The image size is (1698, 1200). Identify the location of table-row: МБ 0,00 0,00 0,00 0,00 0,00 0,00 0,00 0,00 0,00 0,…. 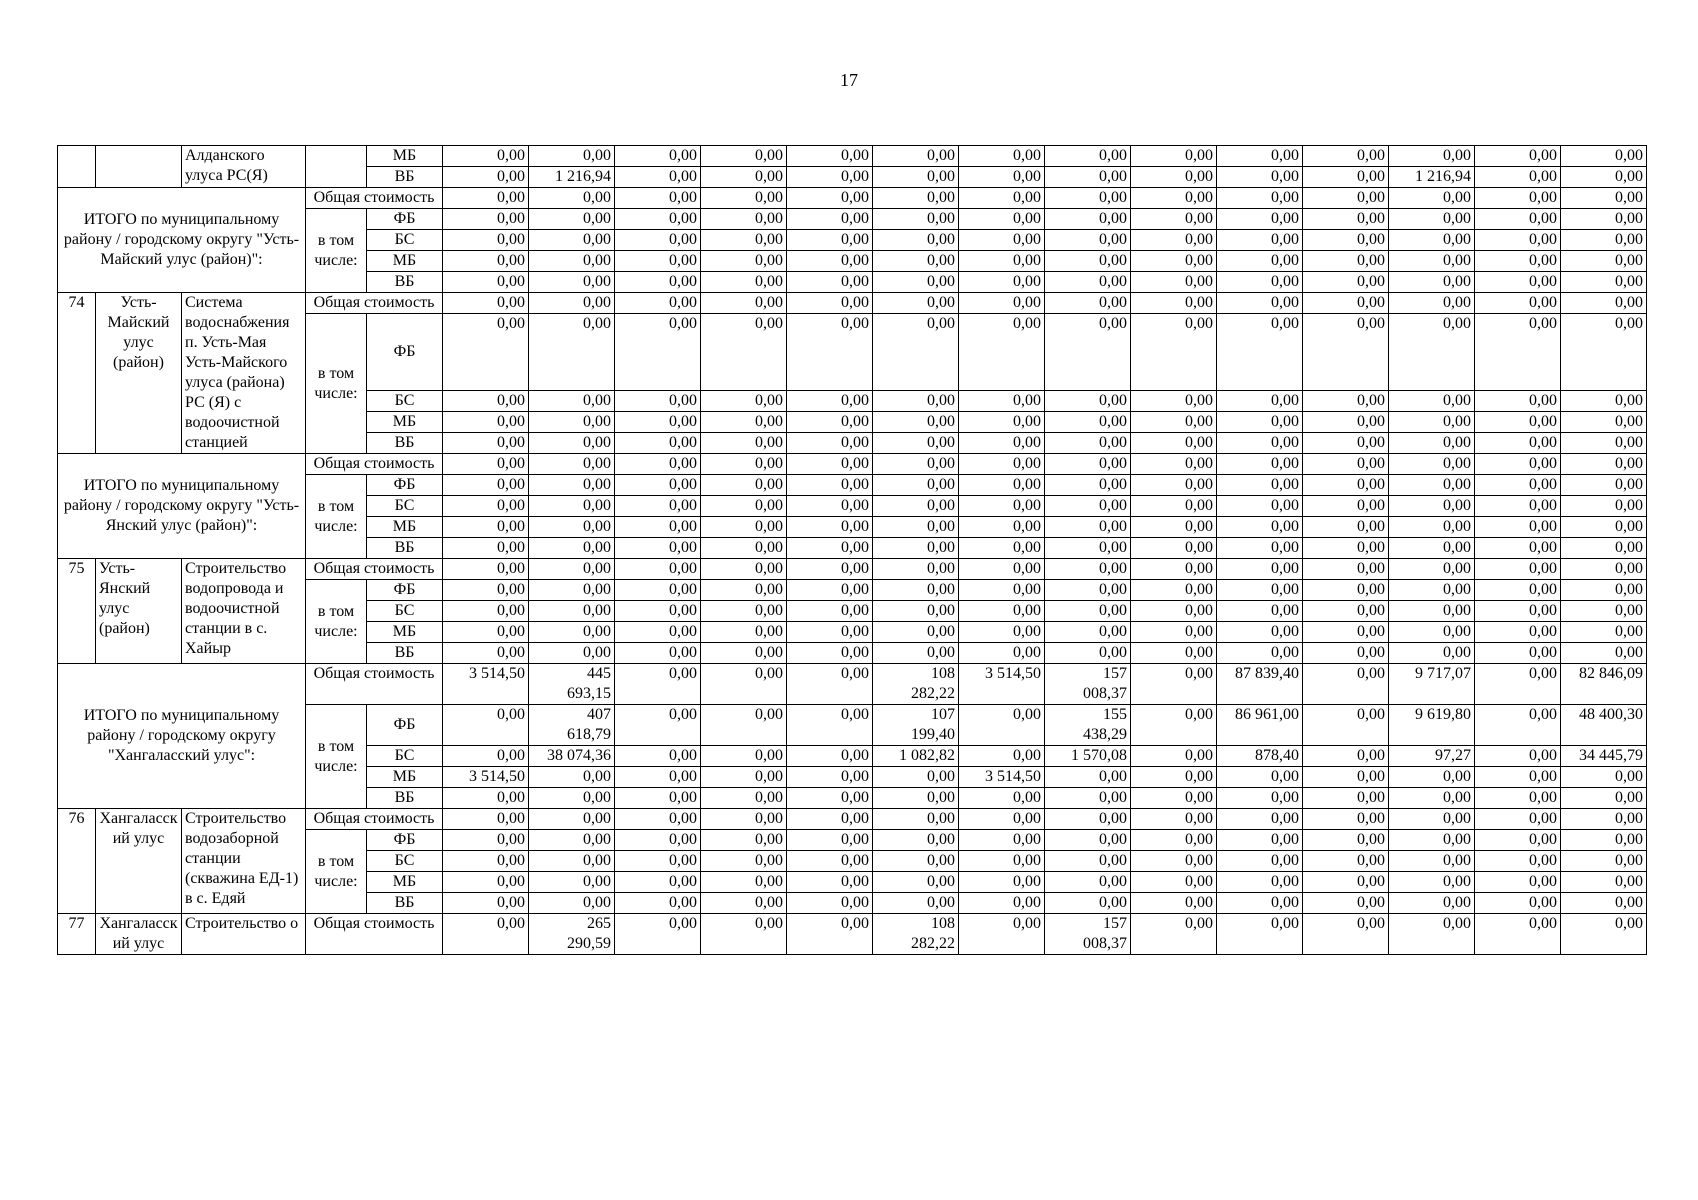
(852, 882).